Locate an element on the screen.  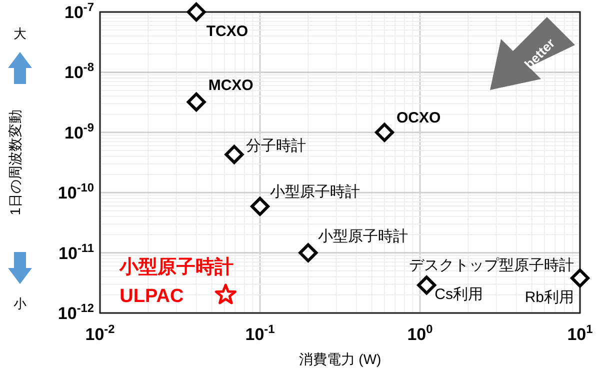
x-tick-label: 10$^{0}$ is located at coordinates (420, 333).